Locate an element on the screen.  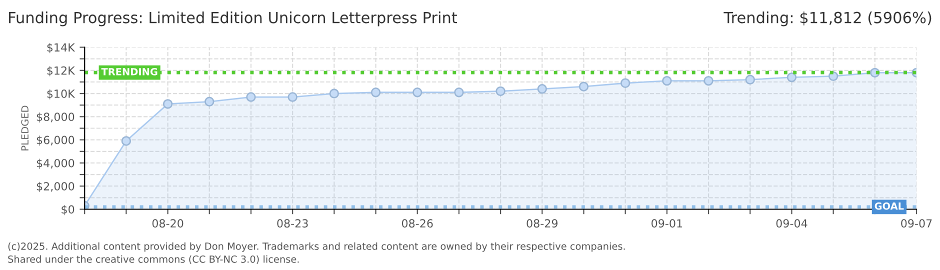
y-tick-label: $6,000 is located at coordinates (55, 141).